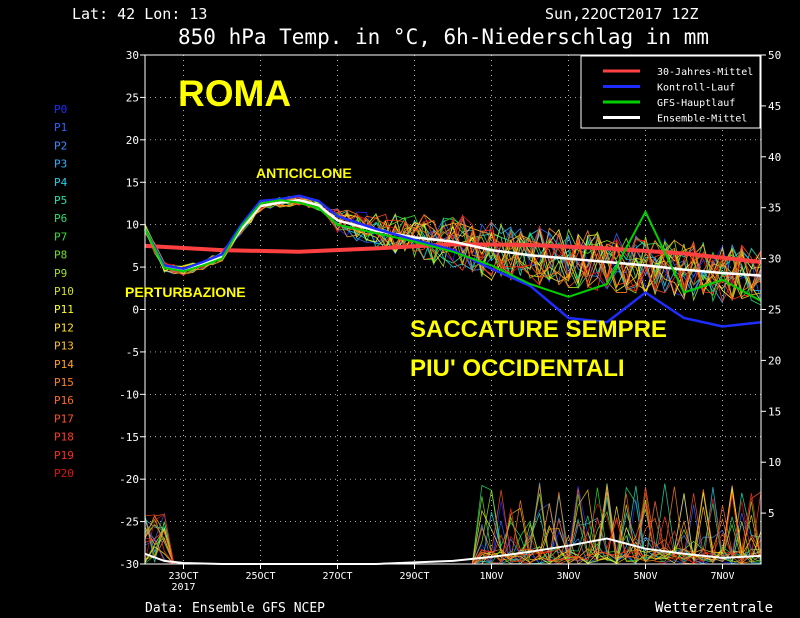  What do you see at coordinates (60, 200) in the screenshot?
I see `member-label: P5` at bounding box center [60, 200].